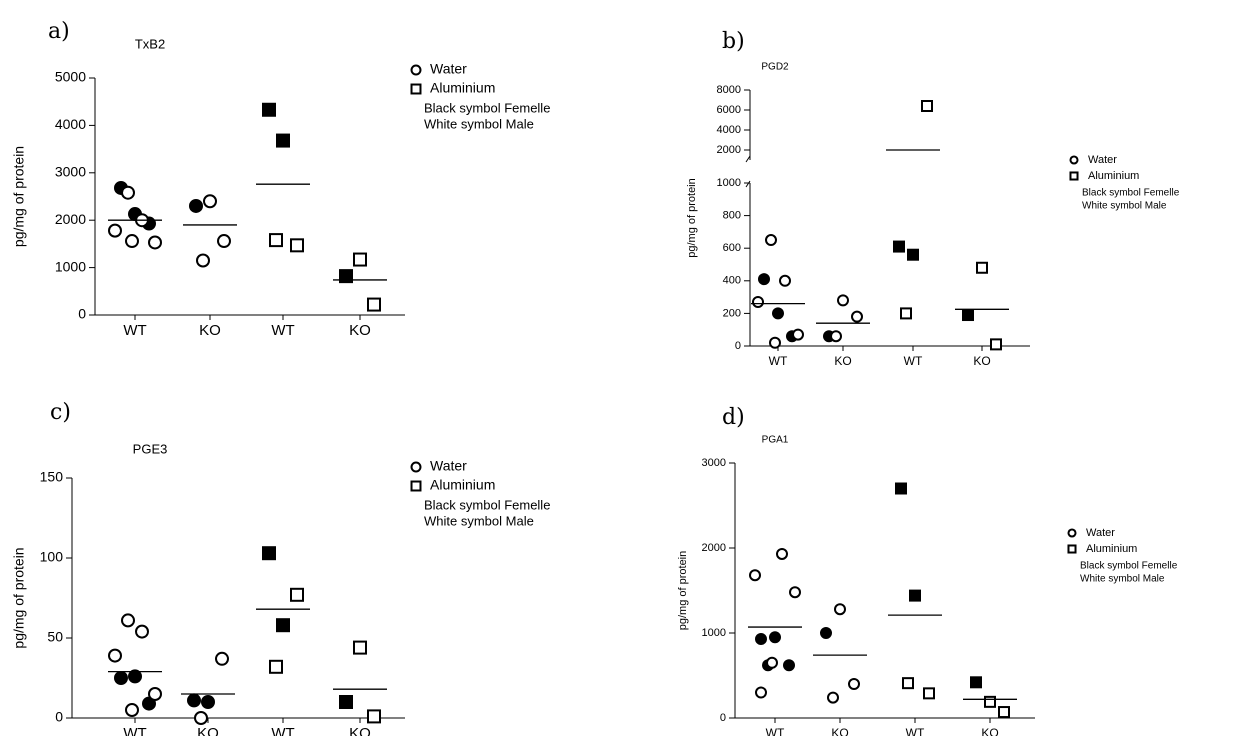  I want to click on y-tick-label: 400, so click(732, 281).